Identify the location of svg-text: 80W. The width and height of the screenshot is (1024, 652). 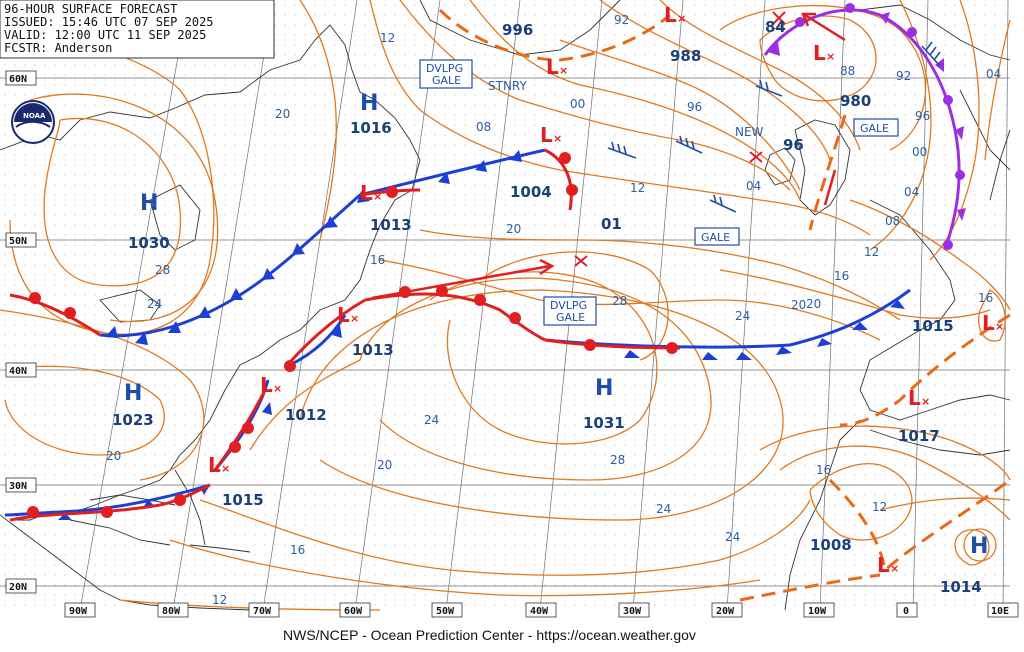
(171, 611).